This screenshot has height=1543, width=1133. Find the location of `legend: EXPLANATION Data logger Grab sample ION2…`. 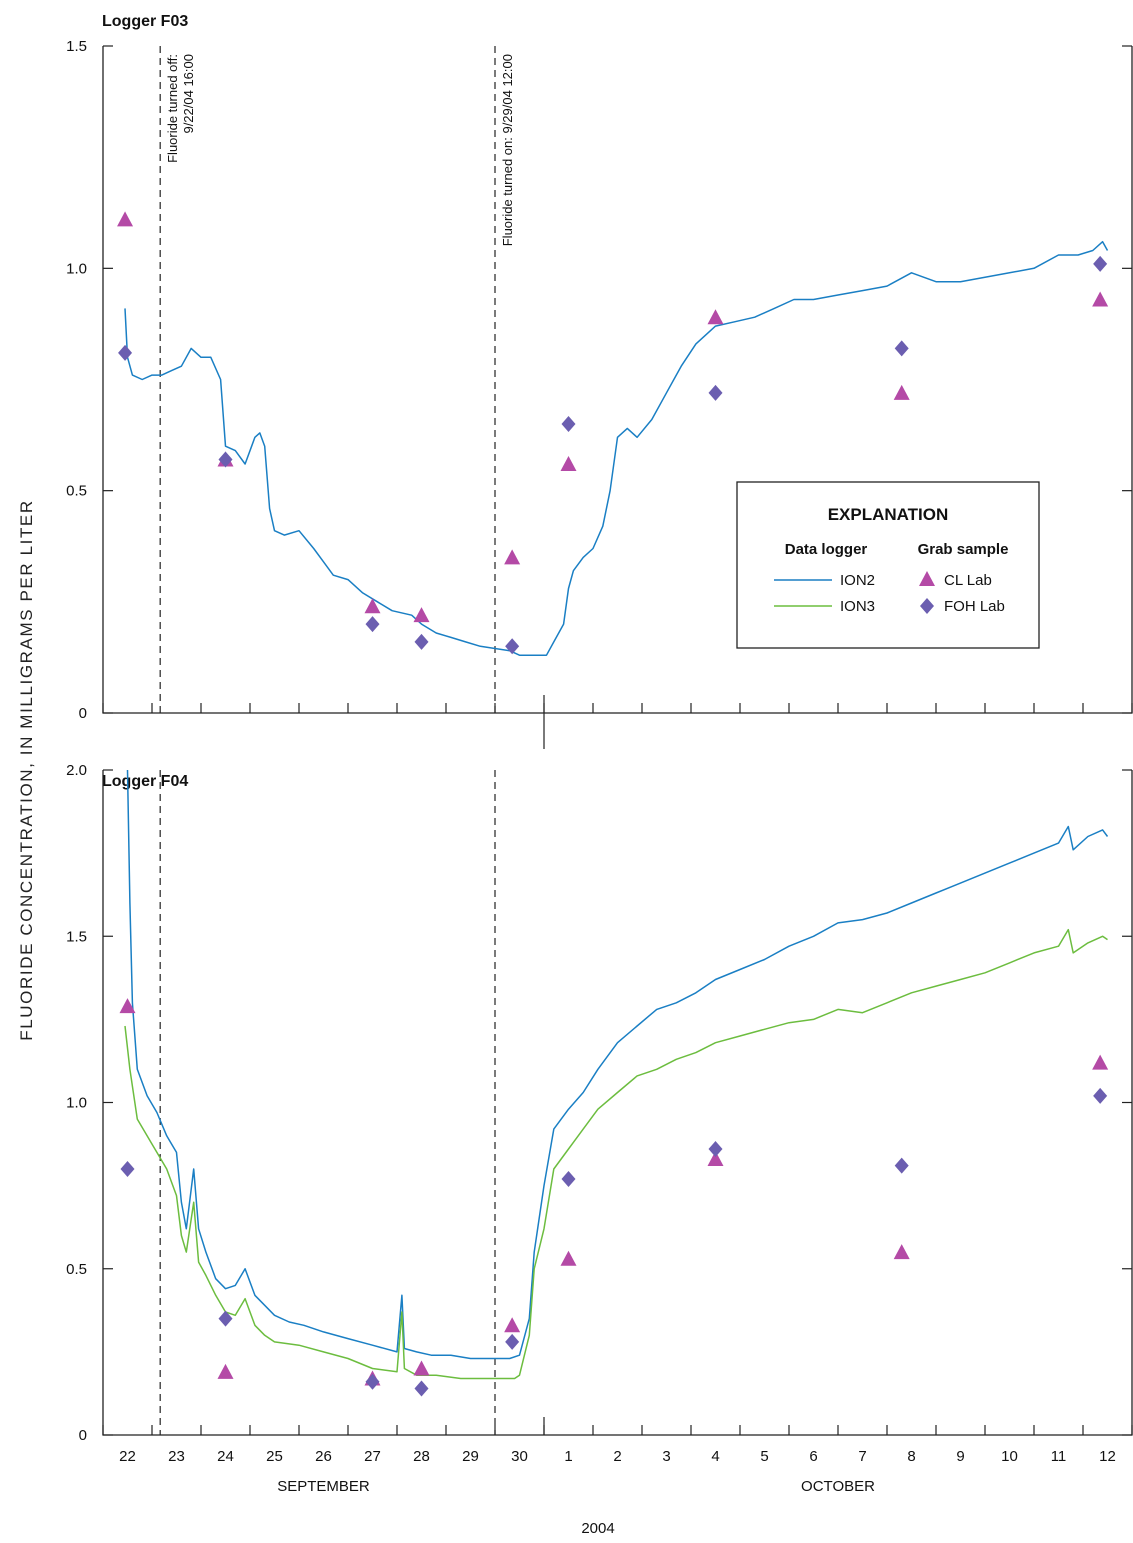

legend: EXPLANATION Data logger Grab sample ION2… is located at coordinates (888, 565).